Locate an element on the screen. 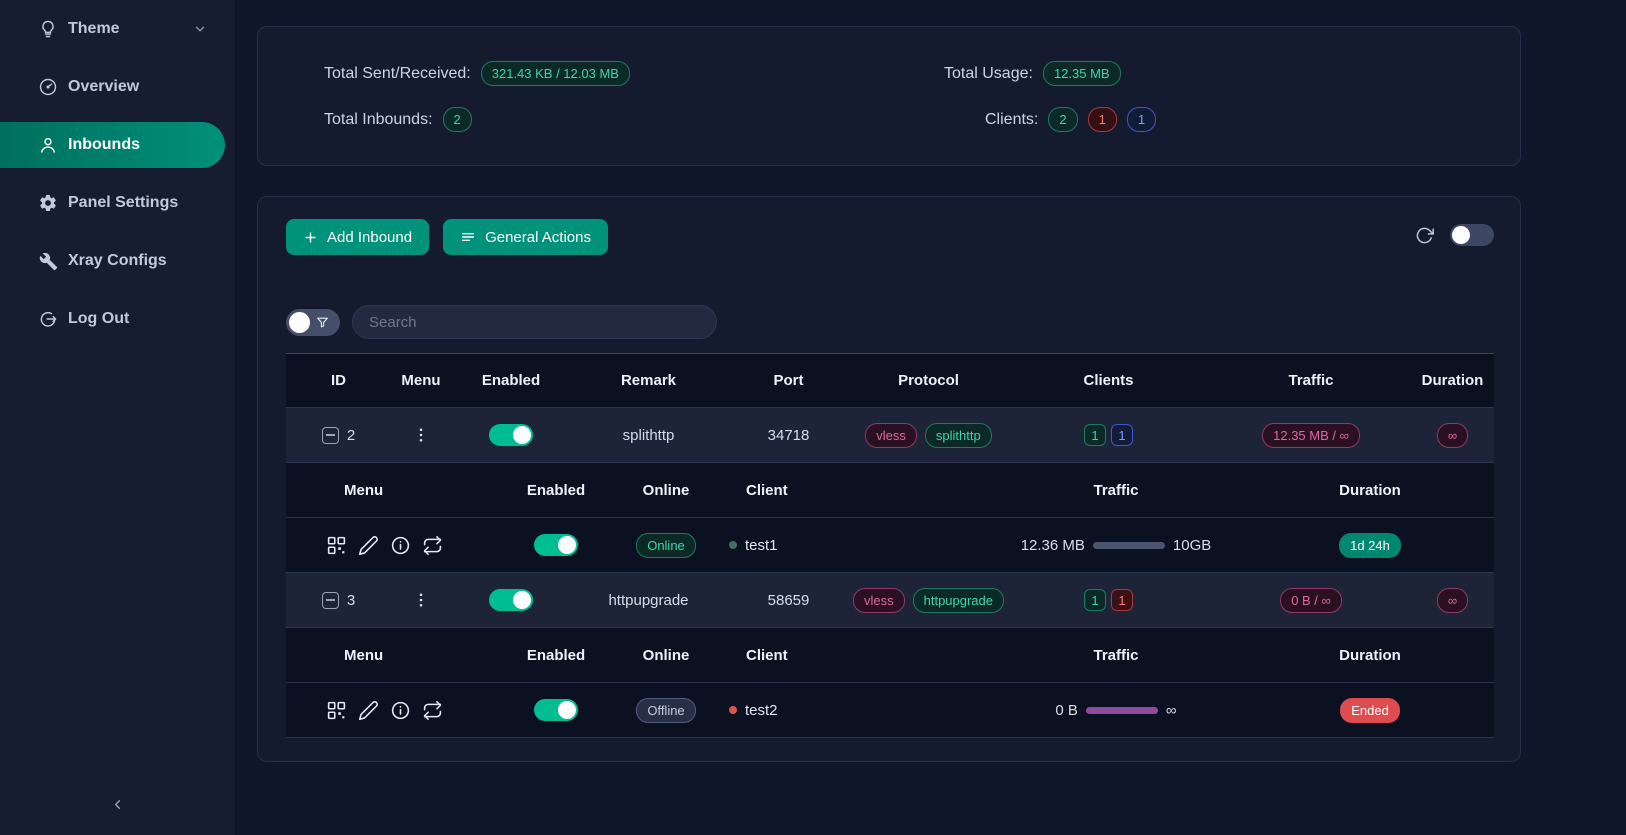  stat-total-usage: Total Usage: 12.35 MB is located at coordinates (1032, 73).